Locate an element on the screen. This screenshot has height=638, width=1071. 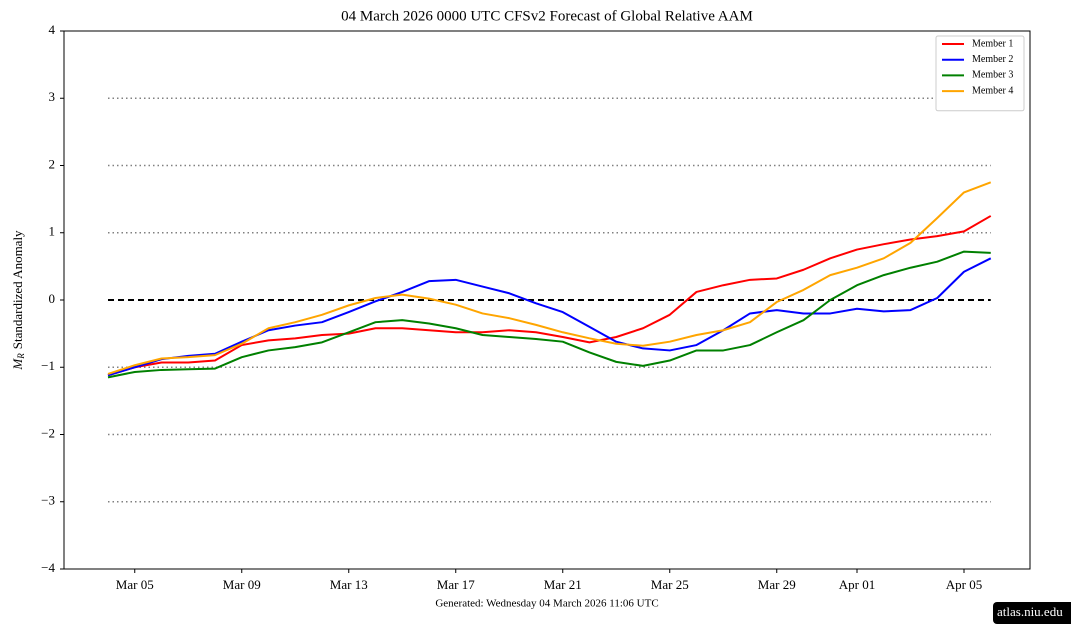
x-tick-label: Mar 05 is located at coordinates (135, 584).